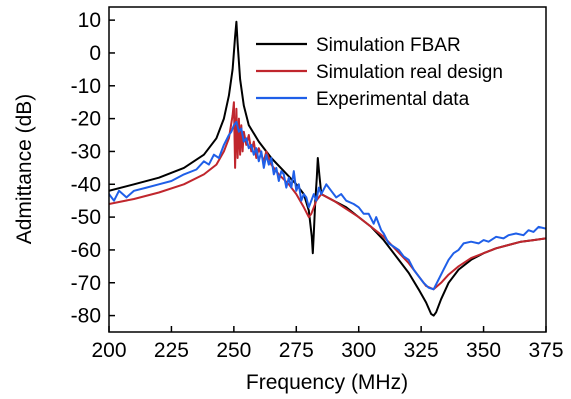 This screenshot has width=571, height=399. What do you see at coordinates (86, 250) in the screenshot?
I see `y-tick-label-7: -60` at bounding box center [86, 250].